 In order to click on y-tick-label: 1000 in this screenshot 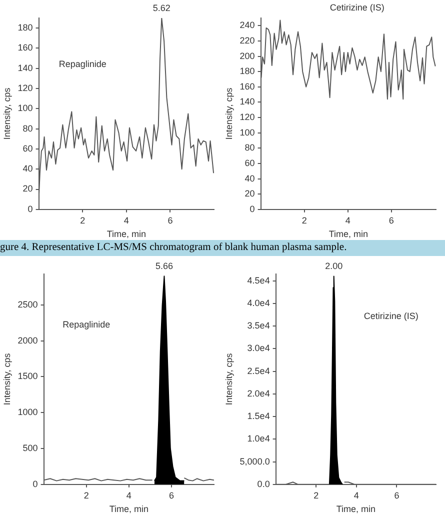, I will do `click(28, 412)`.